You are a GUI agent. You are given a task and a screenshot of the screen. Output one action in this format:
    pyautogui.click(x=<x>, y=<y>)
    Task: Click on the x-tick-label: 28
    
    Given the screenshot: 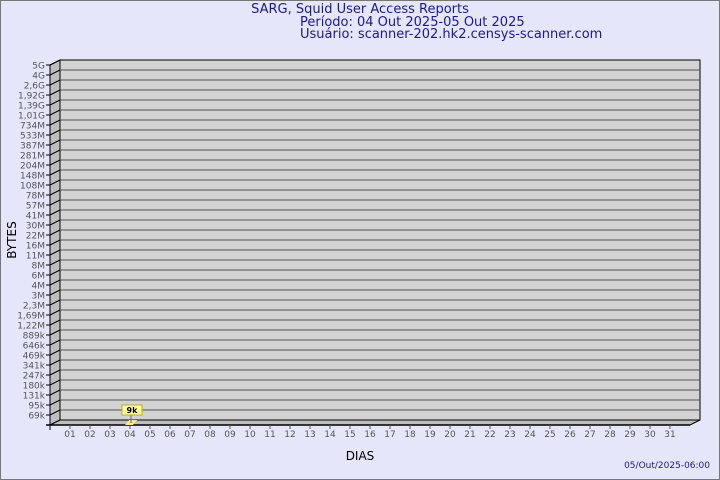 What is the action you would take?
    pyautogui.click(x=610, y=435)
    